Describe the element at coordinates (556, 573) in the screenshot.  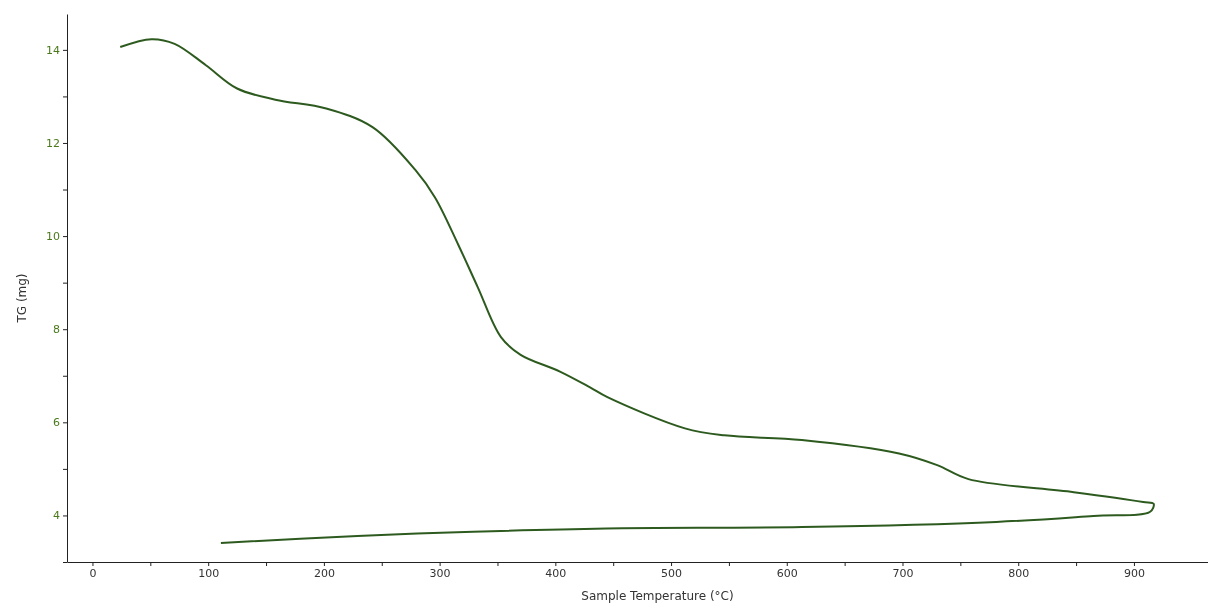
I see `x-tick-label: 400` at that location.